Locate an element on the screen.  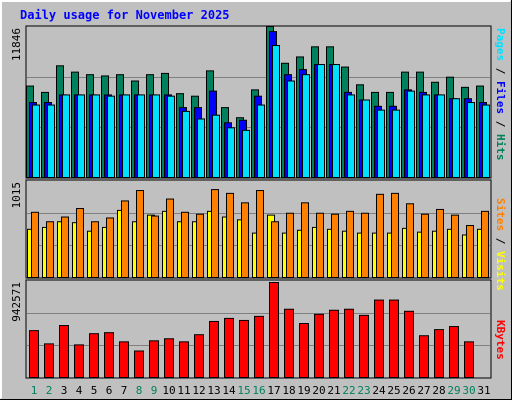
day-label: 27 is located at coordinates (423, 390).